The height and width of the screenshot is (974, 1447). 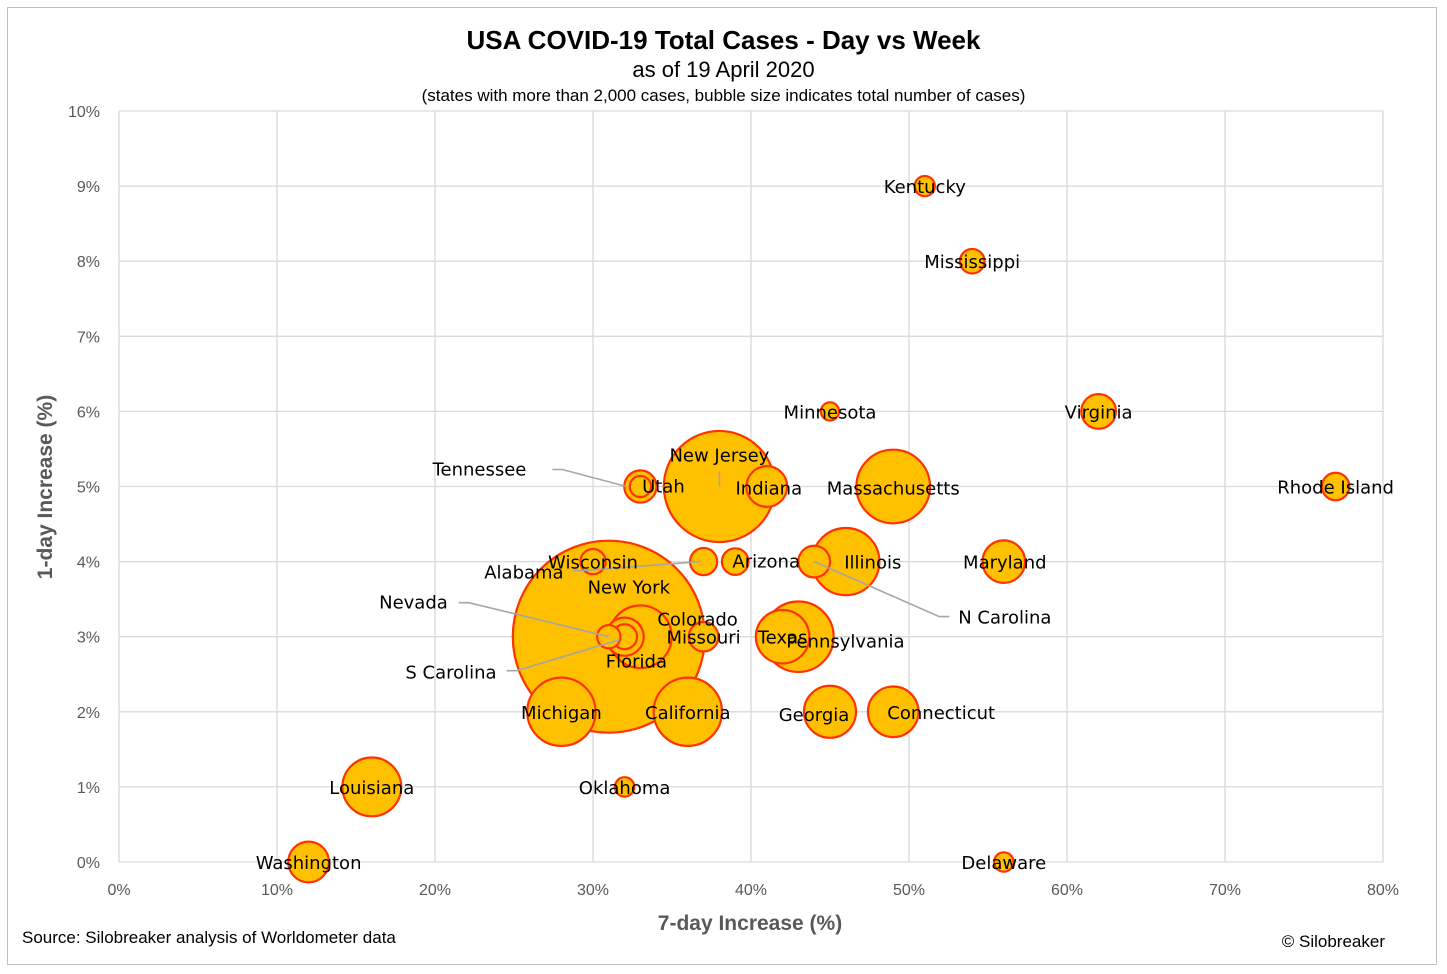 I want to click on bubble-mississippi, so click(x=972, y=261).